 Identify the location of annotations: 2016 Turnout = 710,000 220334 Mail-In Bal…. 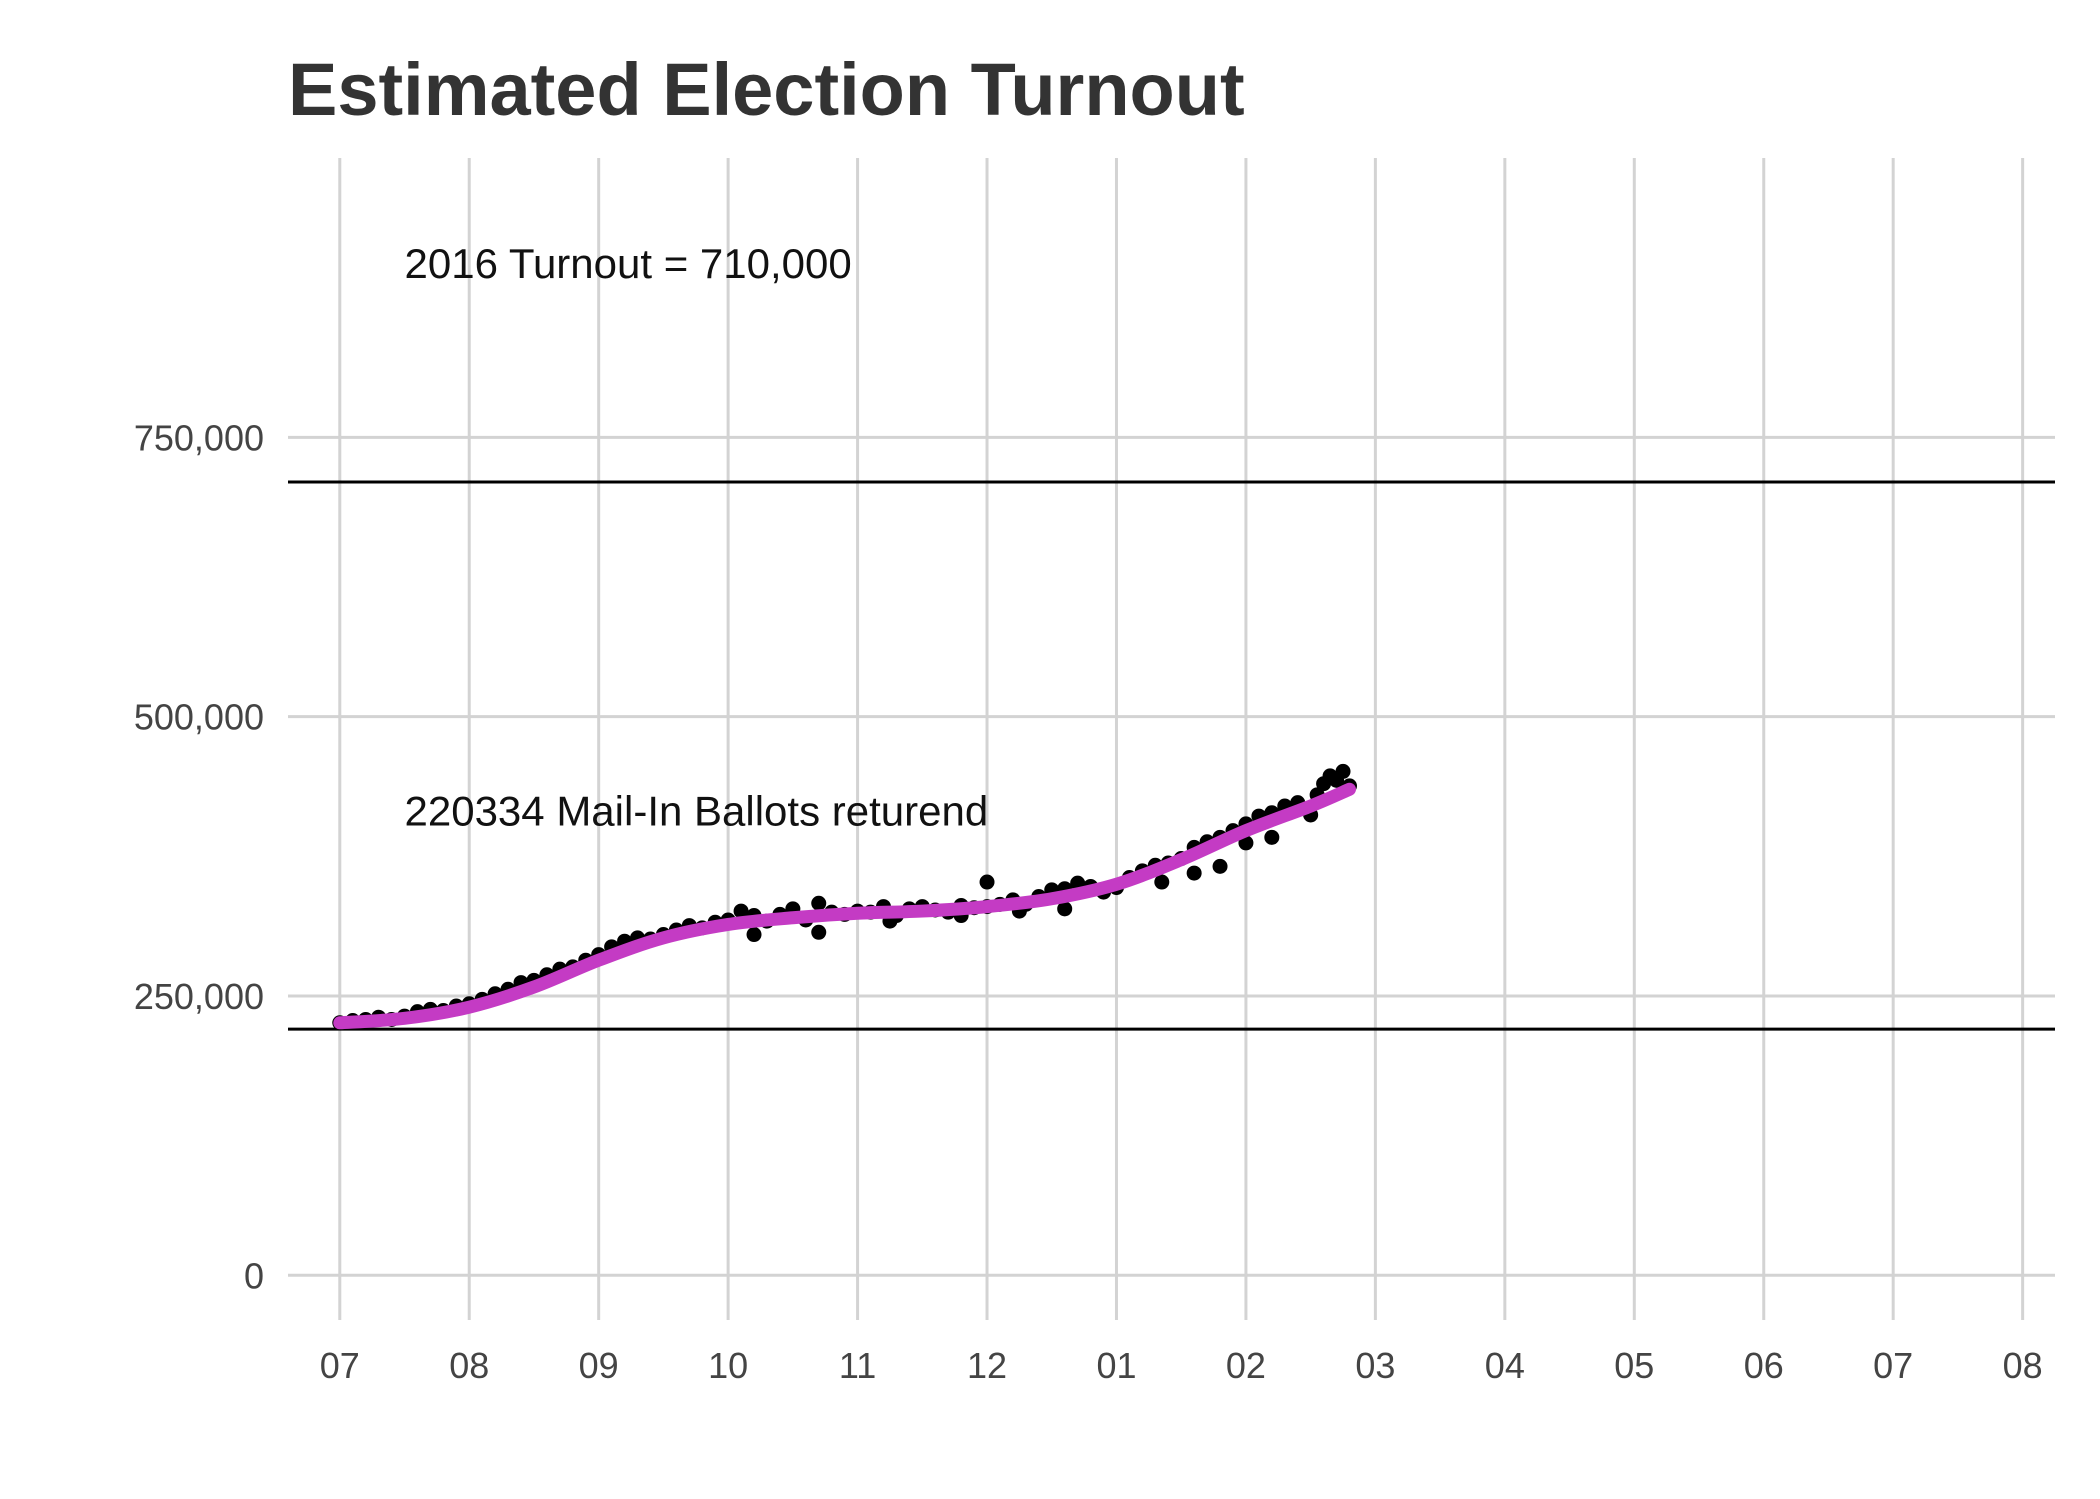
(697, 537).